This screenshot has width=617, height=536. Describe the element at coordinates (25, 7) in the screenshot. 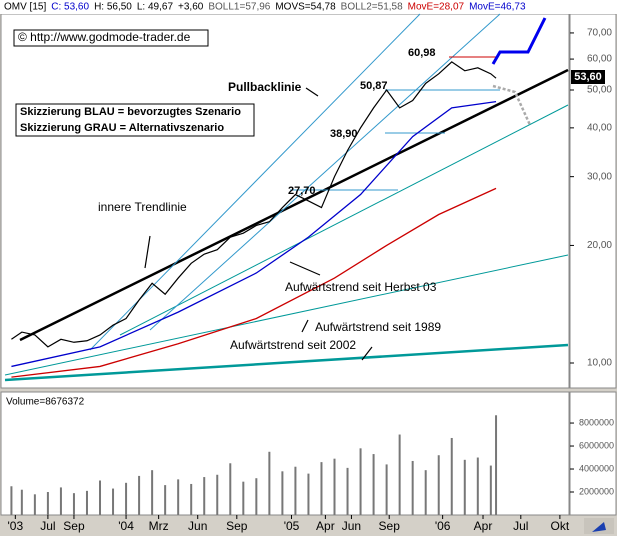

I see `header-item: OMV [15]` at that location.